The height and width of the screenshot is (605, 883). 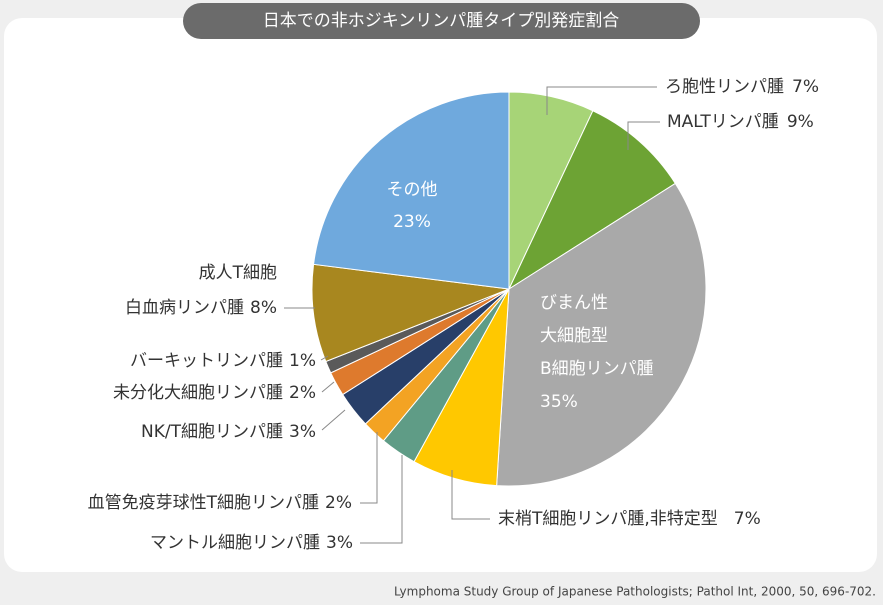 I want to click on value-label: 8%, so click(x=263, y=308).